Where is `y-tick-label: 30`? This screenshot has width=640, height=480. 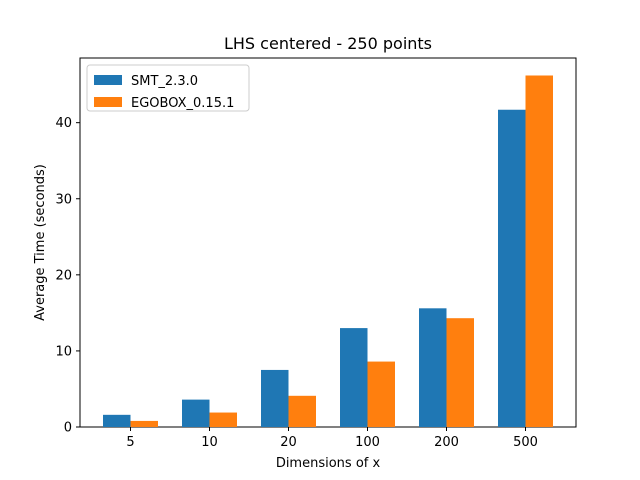
y-tick-label: 30 is located at coordinates (63, 199).